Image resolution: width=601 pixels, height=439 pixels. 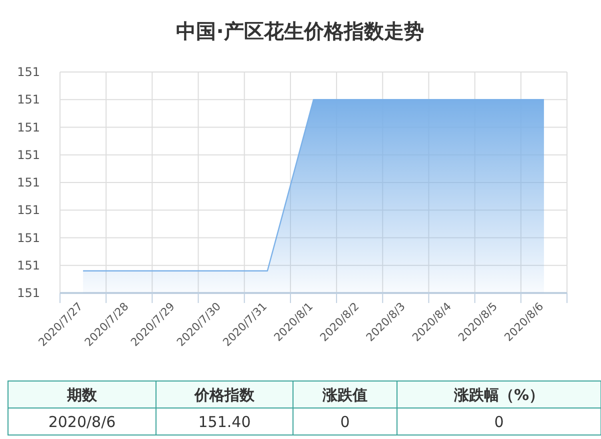 What do you see at coordinates (82, 395) in the screenshot?
I see `text: 期数` at bounding box center [82, 395].